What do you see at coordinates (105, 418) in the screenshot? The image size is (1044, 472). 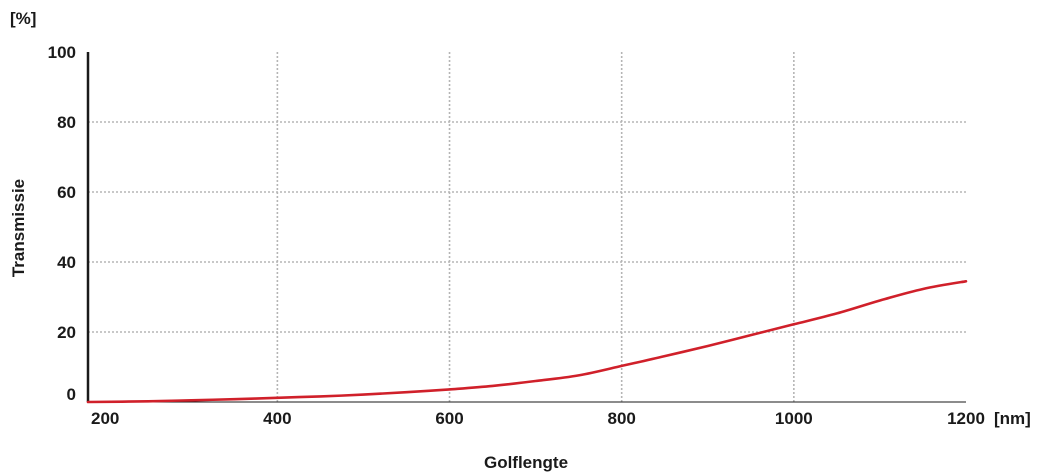 I see `x-tick-label-200: 200` at bounding box center [105, 418].